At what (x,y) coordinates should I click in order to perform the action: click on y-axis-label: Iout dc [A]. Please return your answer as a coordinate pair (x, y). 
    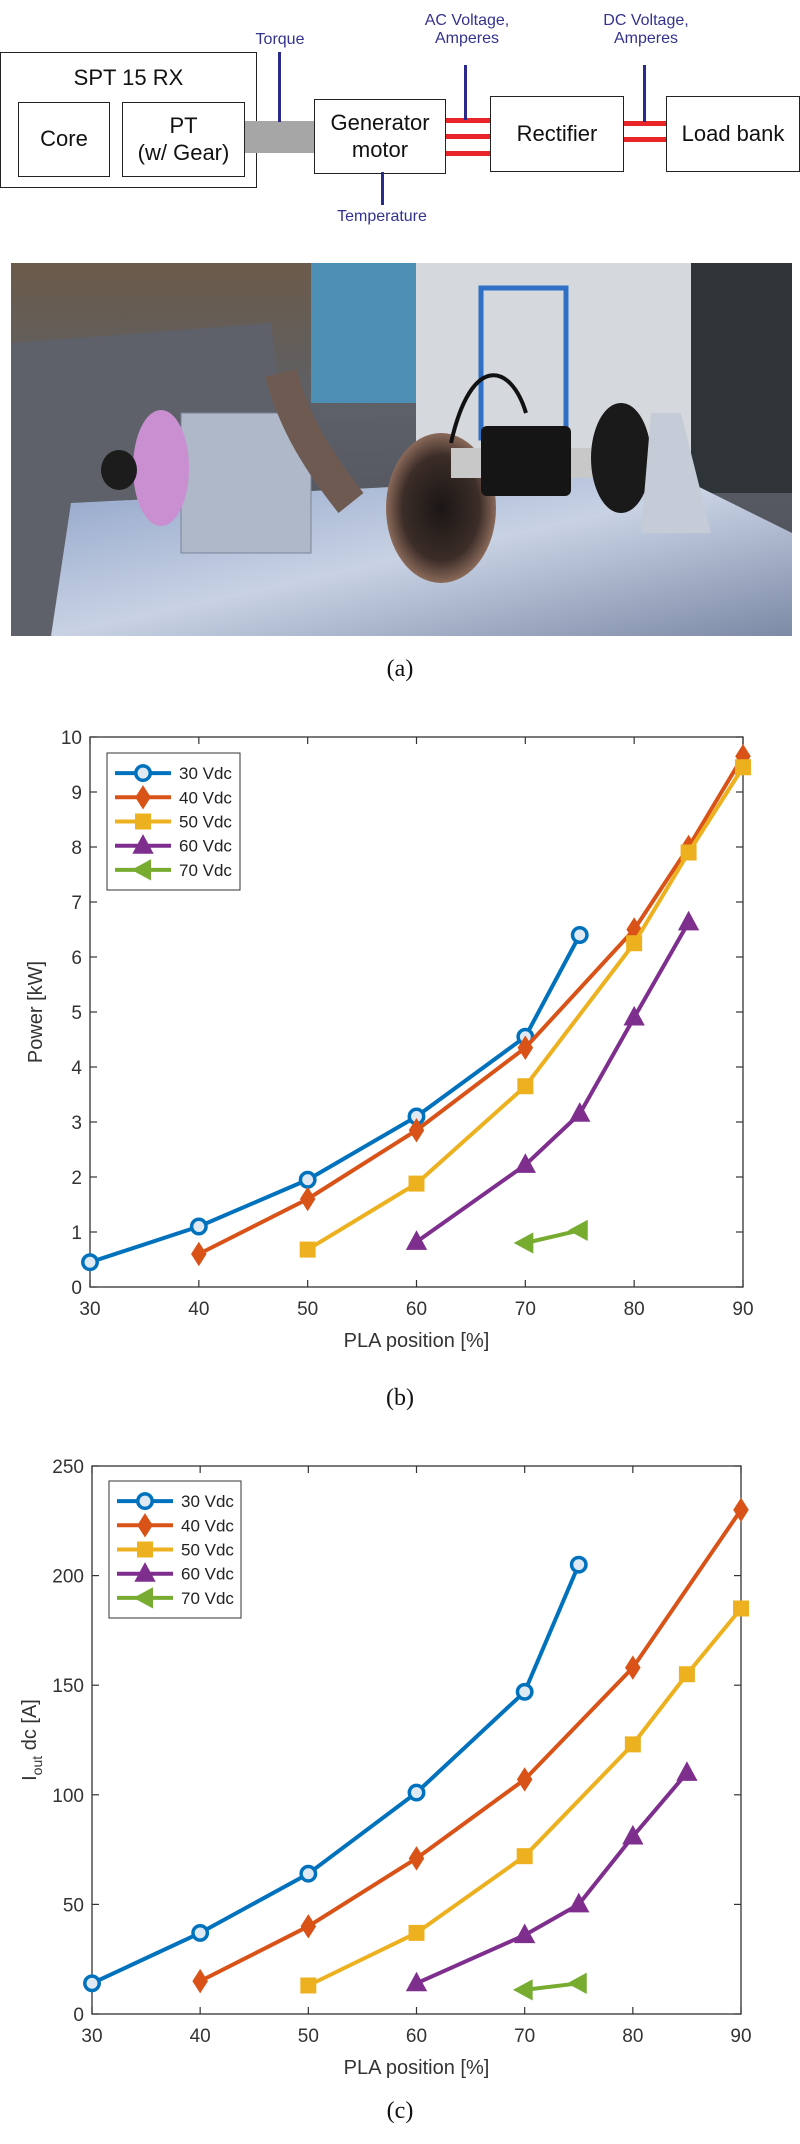
    Looking at the image, I should click on (32, 1740).